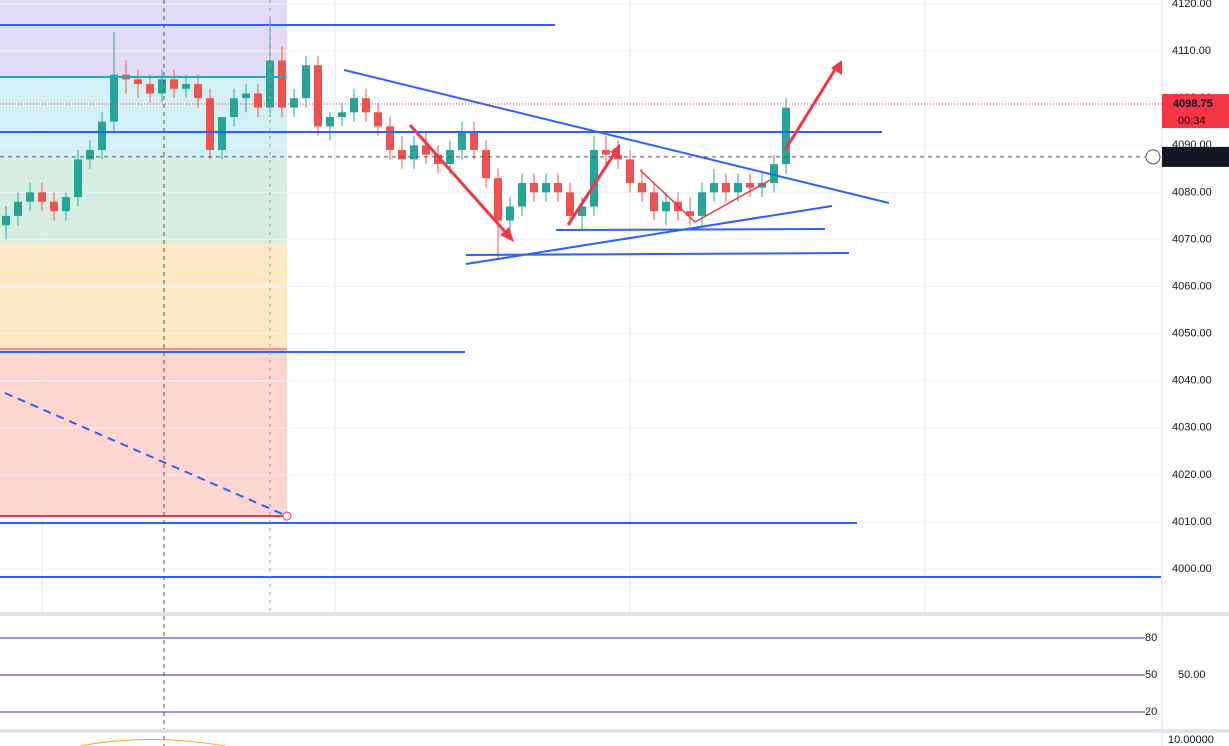  Describe the element at coordinates (152, 742) in the screenshot. I see `lower-pane-curve` at that location.